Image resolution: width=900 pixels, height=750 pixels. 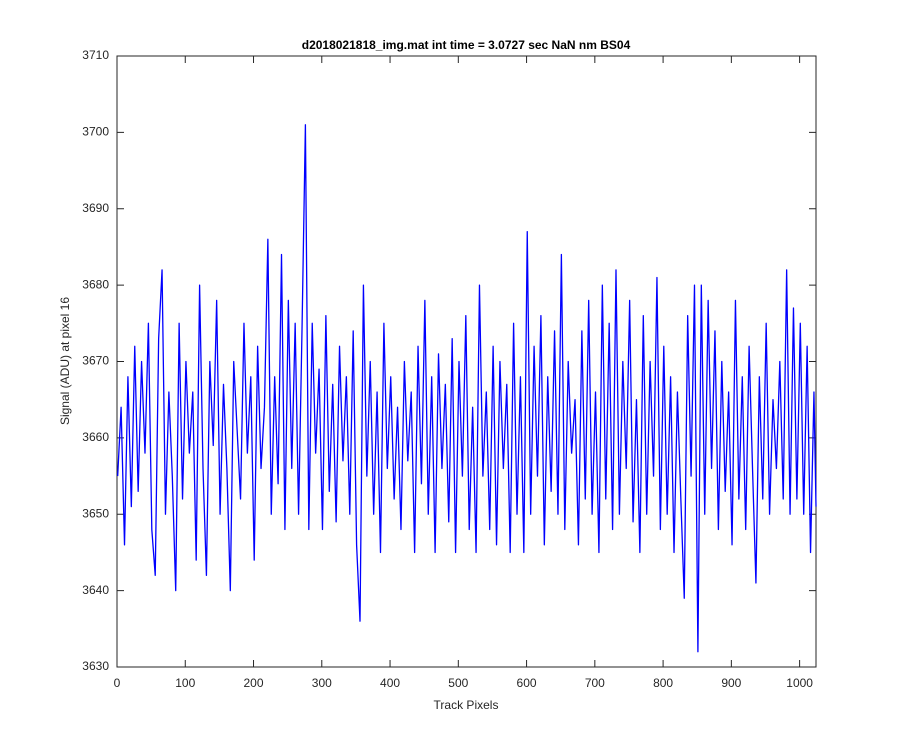 What do you see at coordinates (95, 132) in the screenshot?
I see `y-tick-label: 3700` at bounding box center [95, 132].